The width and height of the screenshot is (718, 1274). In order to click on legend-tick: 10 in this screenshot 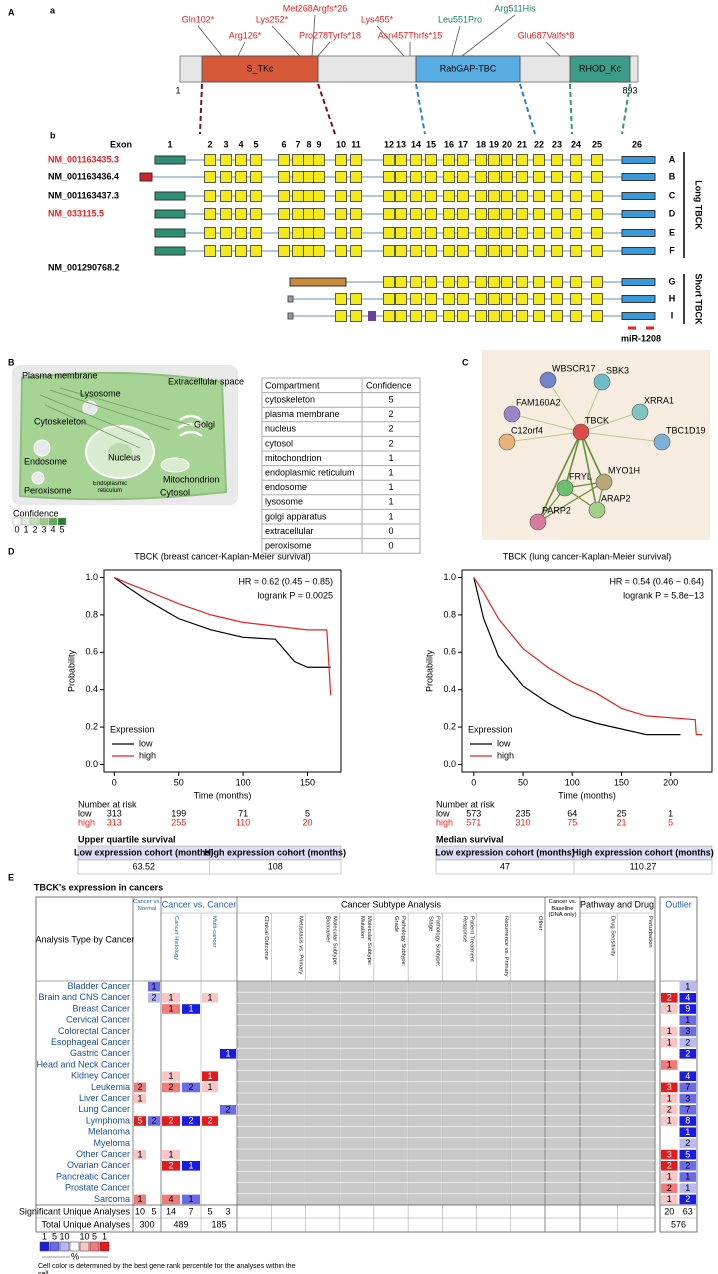, I will do `click(84, 1236)`.